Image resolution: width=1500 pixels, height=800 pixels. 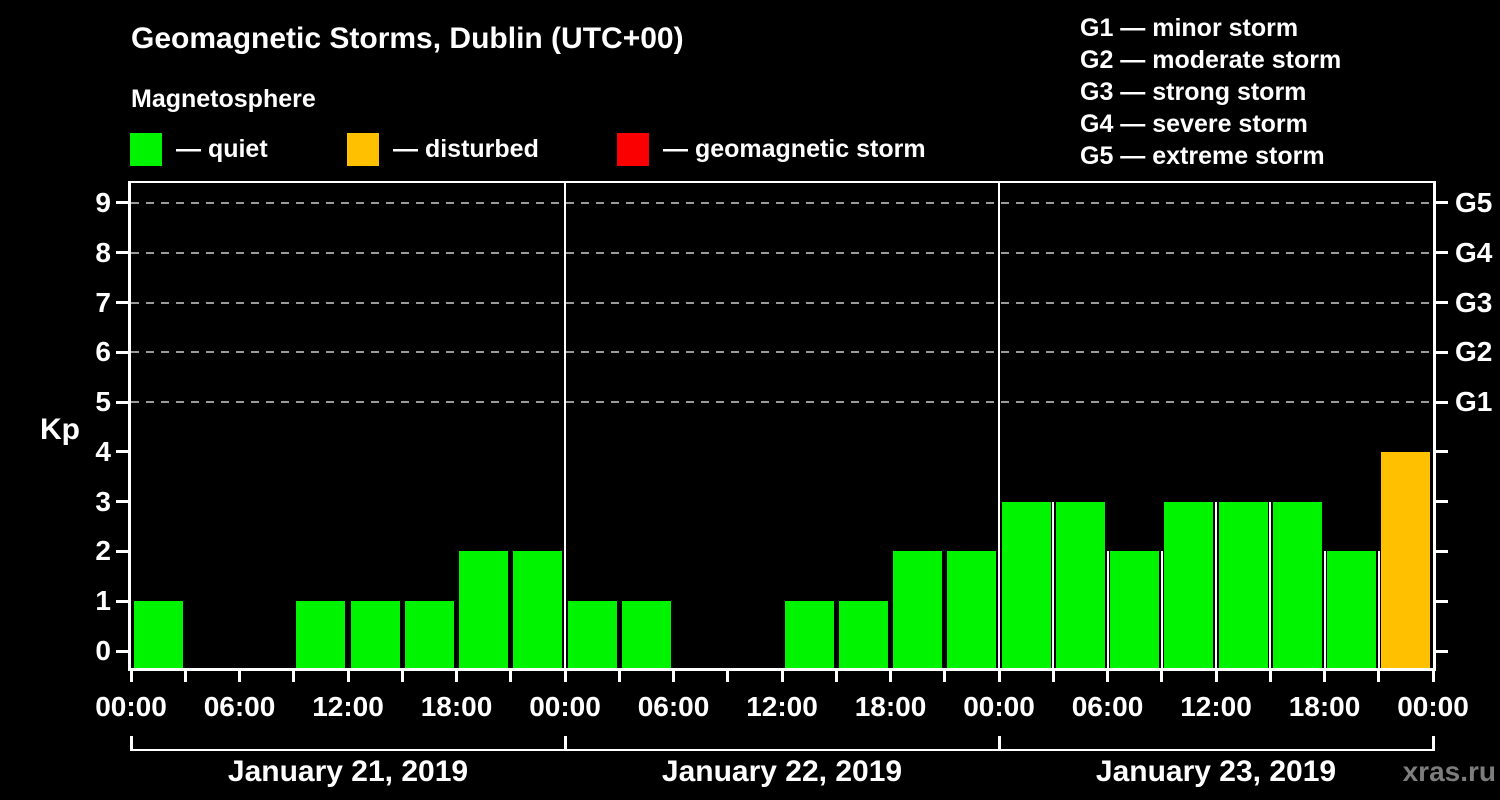 What do you see at coordinates (146, 149) in the screenshot?
I see `quiet-legend-swatch` at bounding box center [146, 149].